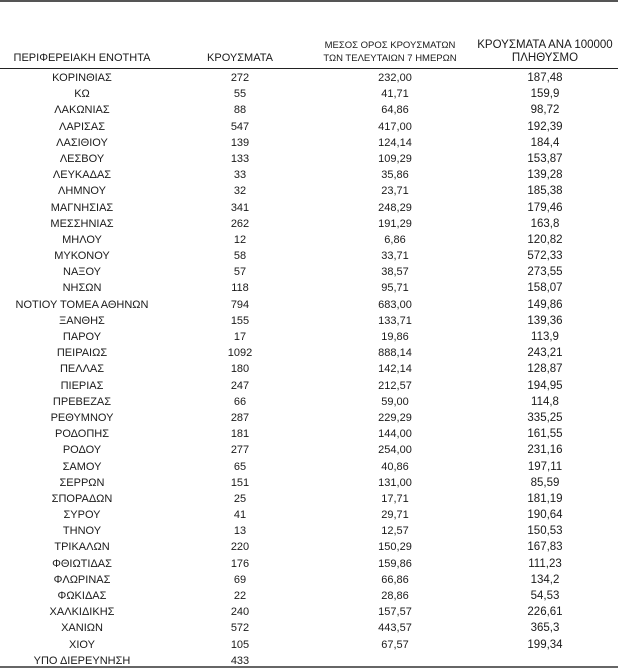 Image resolution: width=618 pixels, height=671 pixels. Describe the element at coordinates (545, 579) in the screenshot. I see `per100k-cell: 134,2` at that location.